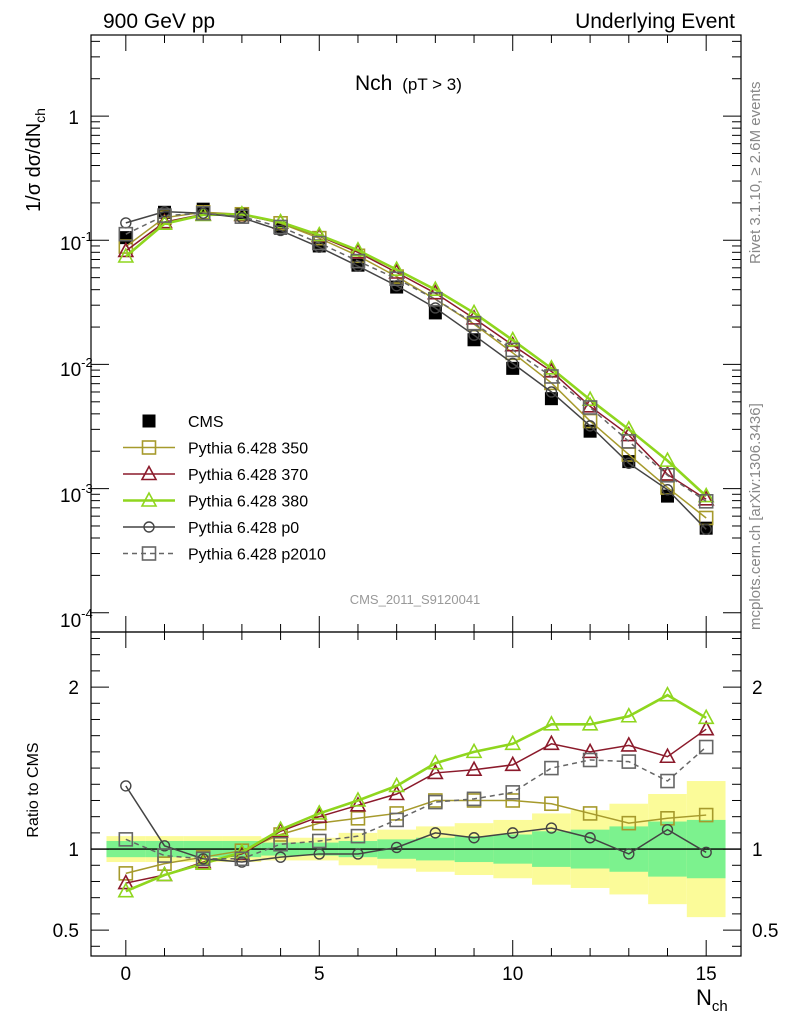 The image size is (786, 1024). I want to click on main-ytick-exp-1e-3: -3, so click(87, 488).